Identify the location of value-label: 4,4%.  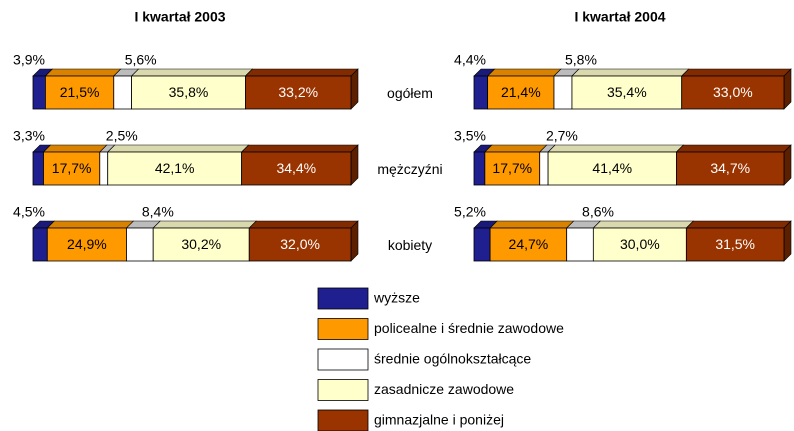
(470, 60).